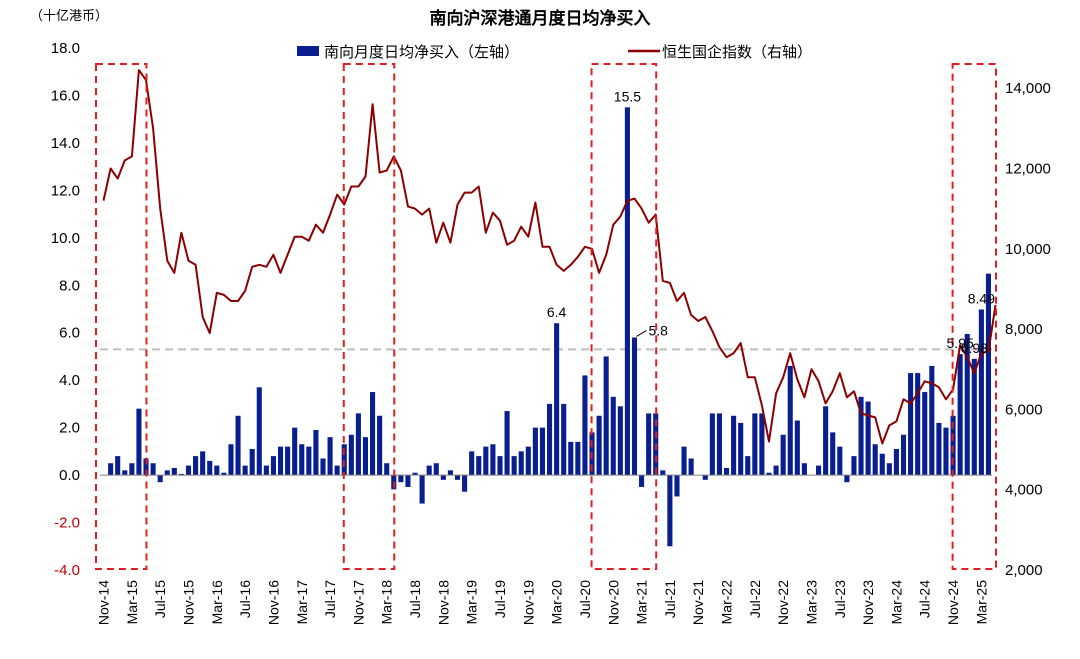 The width and height of the screenshot is (1080, 659). Describe the element at coordinates (308, 51) in the screenshot. I see `legend-bar-swatch` at that location.